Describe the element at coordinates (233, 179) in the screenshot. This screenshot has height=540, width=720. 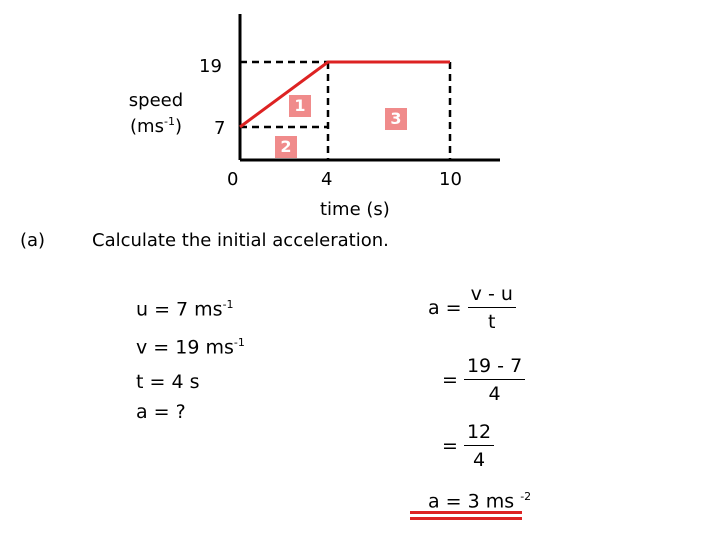
I see `origin-label: 0` at that location.